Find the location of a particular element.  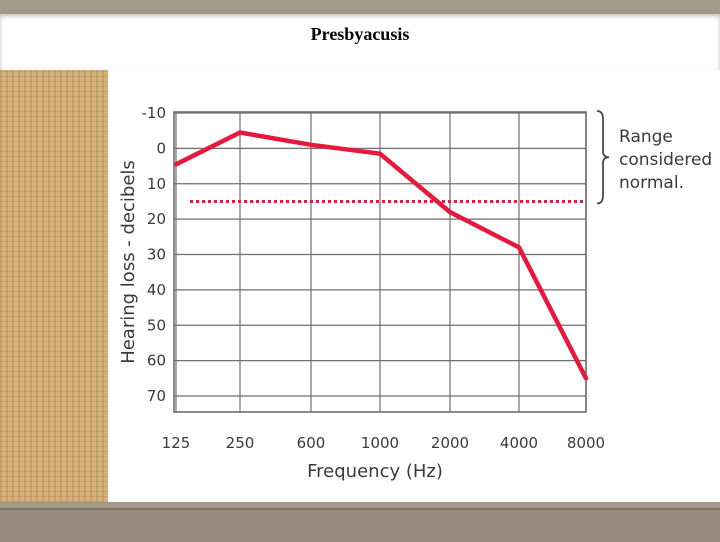

x-tick-label: 8000 is located at coordinates (586, 443).